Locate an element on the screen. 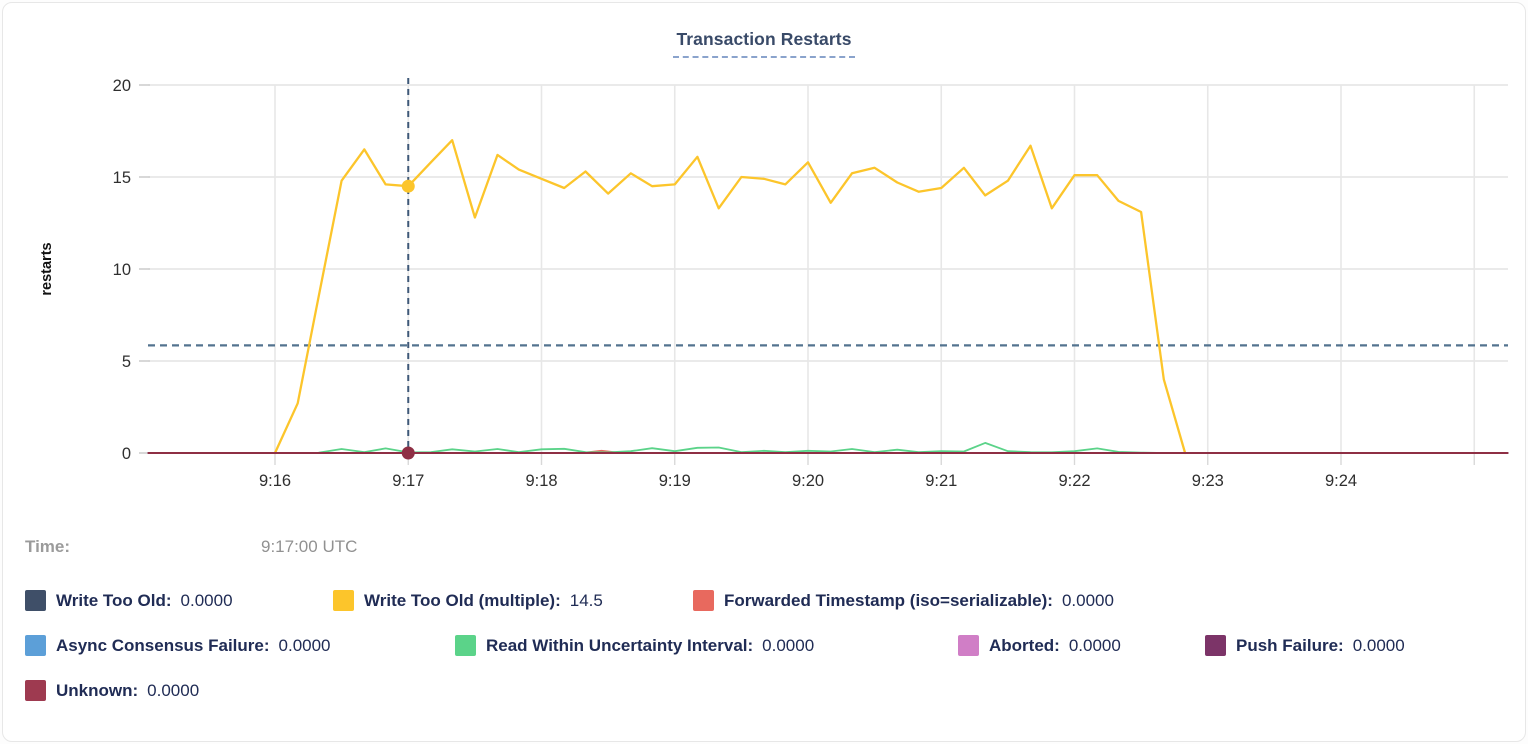 This screenshot has width=1528, height=744. legend-item-async-consensus-failure: Async Consensus Failure: 0.0000 is located at coordinates (178, 645).